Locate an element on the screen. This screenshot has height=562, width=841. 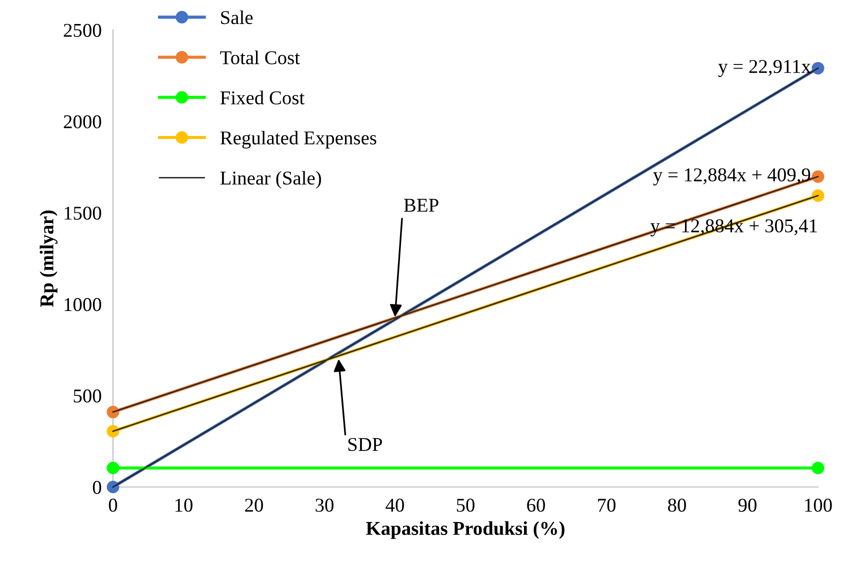
x-tick-label: 40 is located at coordinates (395, 505).